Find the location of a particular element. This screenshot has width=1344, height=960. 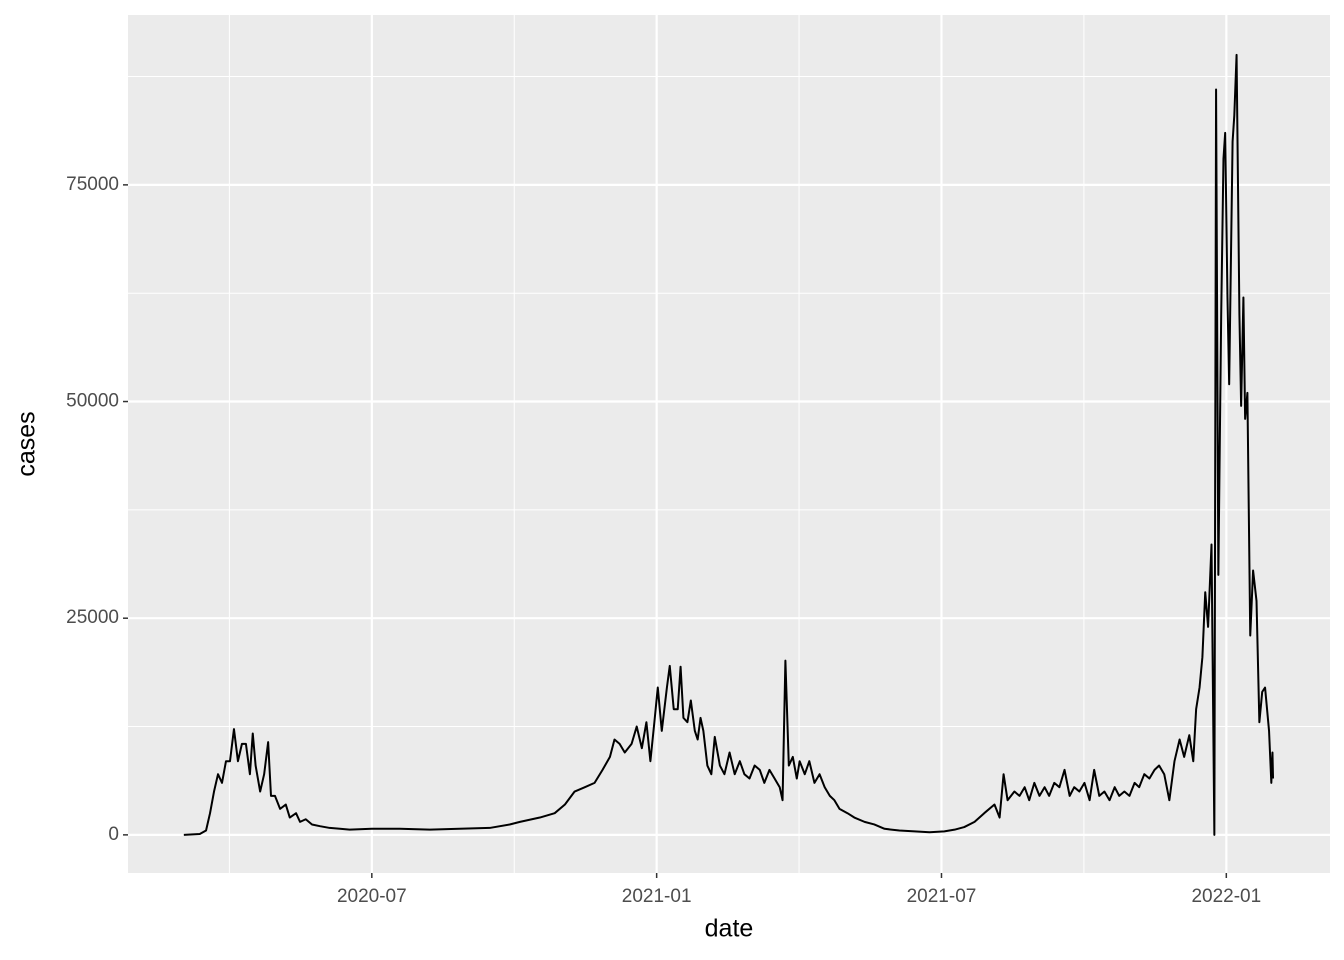

x-axis-title: date is located at coordinates (729, 929).